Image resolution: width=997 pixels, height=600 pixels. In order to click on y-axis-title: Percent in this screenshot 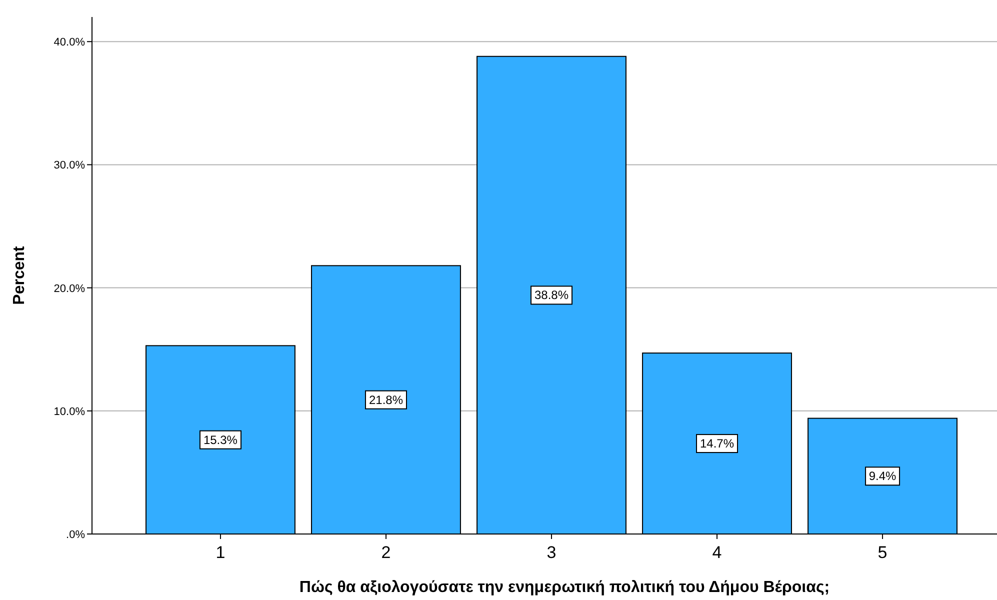, I will do `click(19, 275)`.